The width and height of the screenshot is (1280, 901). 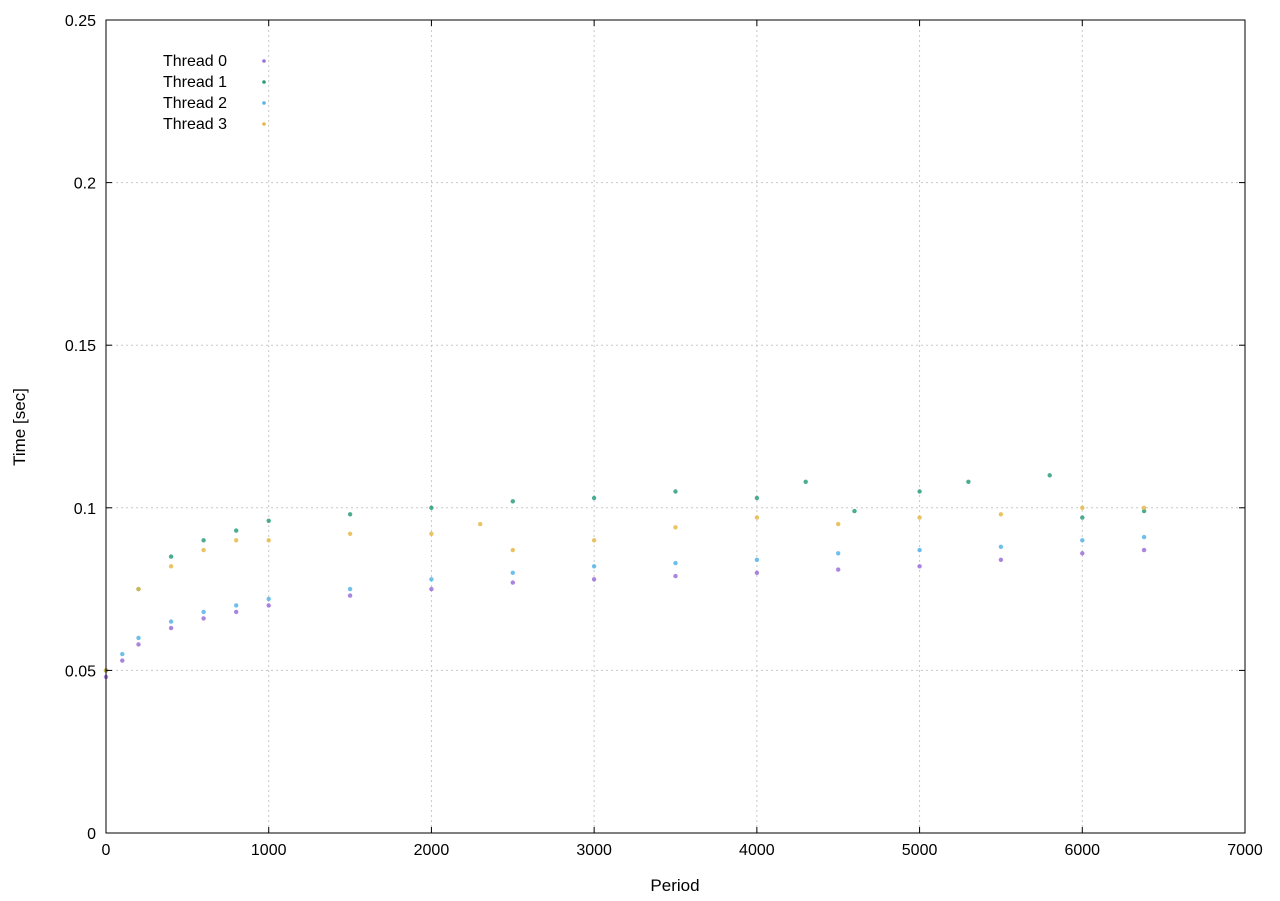 What do you see at coordinates (195, 124) in the screenshot?
I see `legend-label: Thread 3` at bounding box center [195, 124].